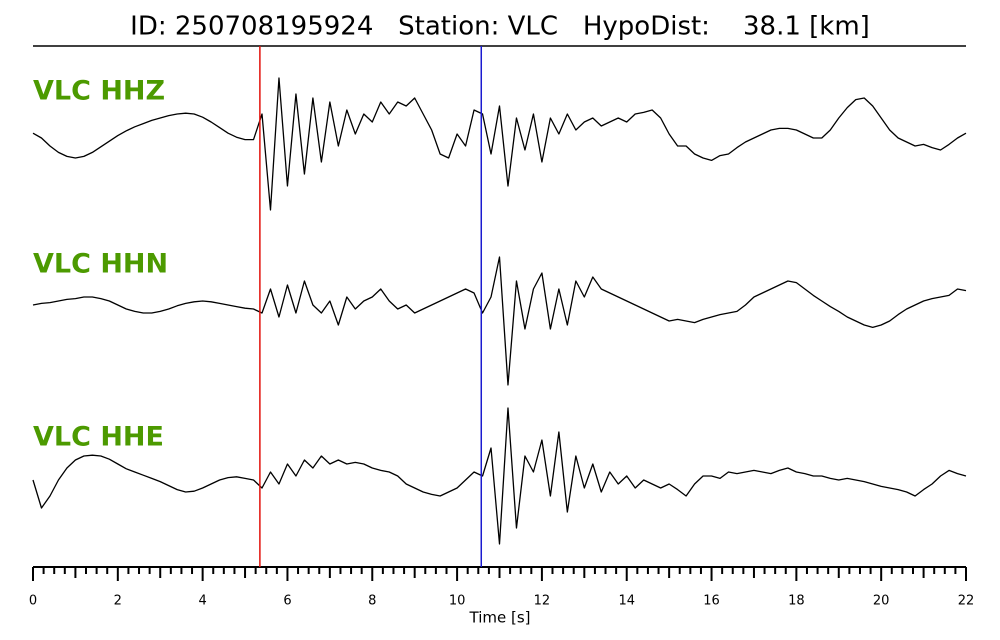  I want to click on x-tick-label: 6, so click(287, 601).